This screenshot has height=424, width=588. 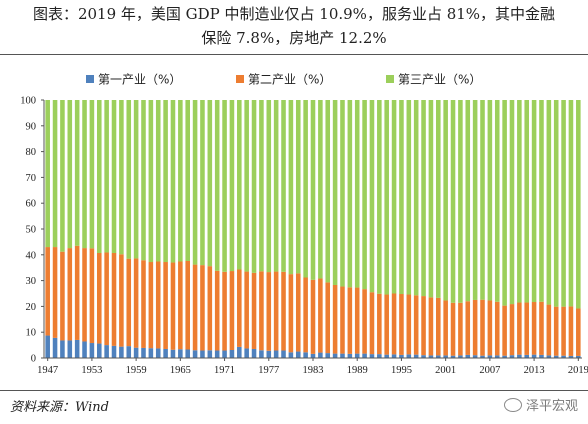 I want to click on x-tick-label-1959: 1959, so click(x=136, y=370).